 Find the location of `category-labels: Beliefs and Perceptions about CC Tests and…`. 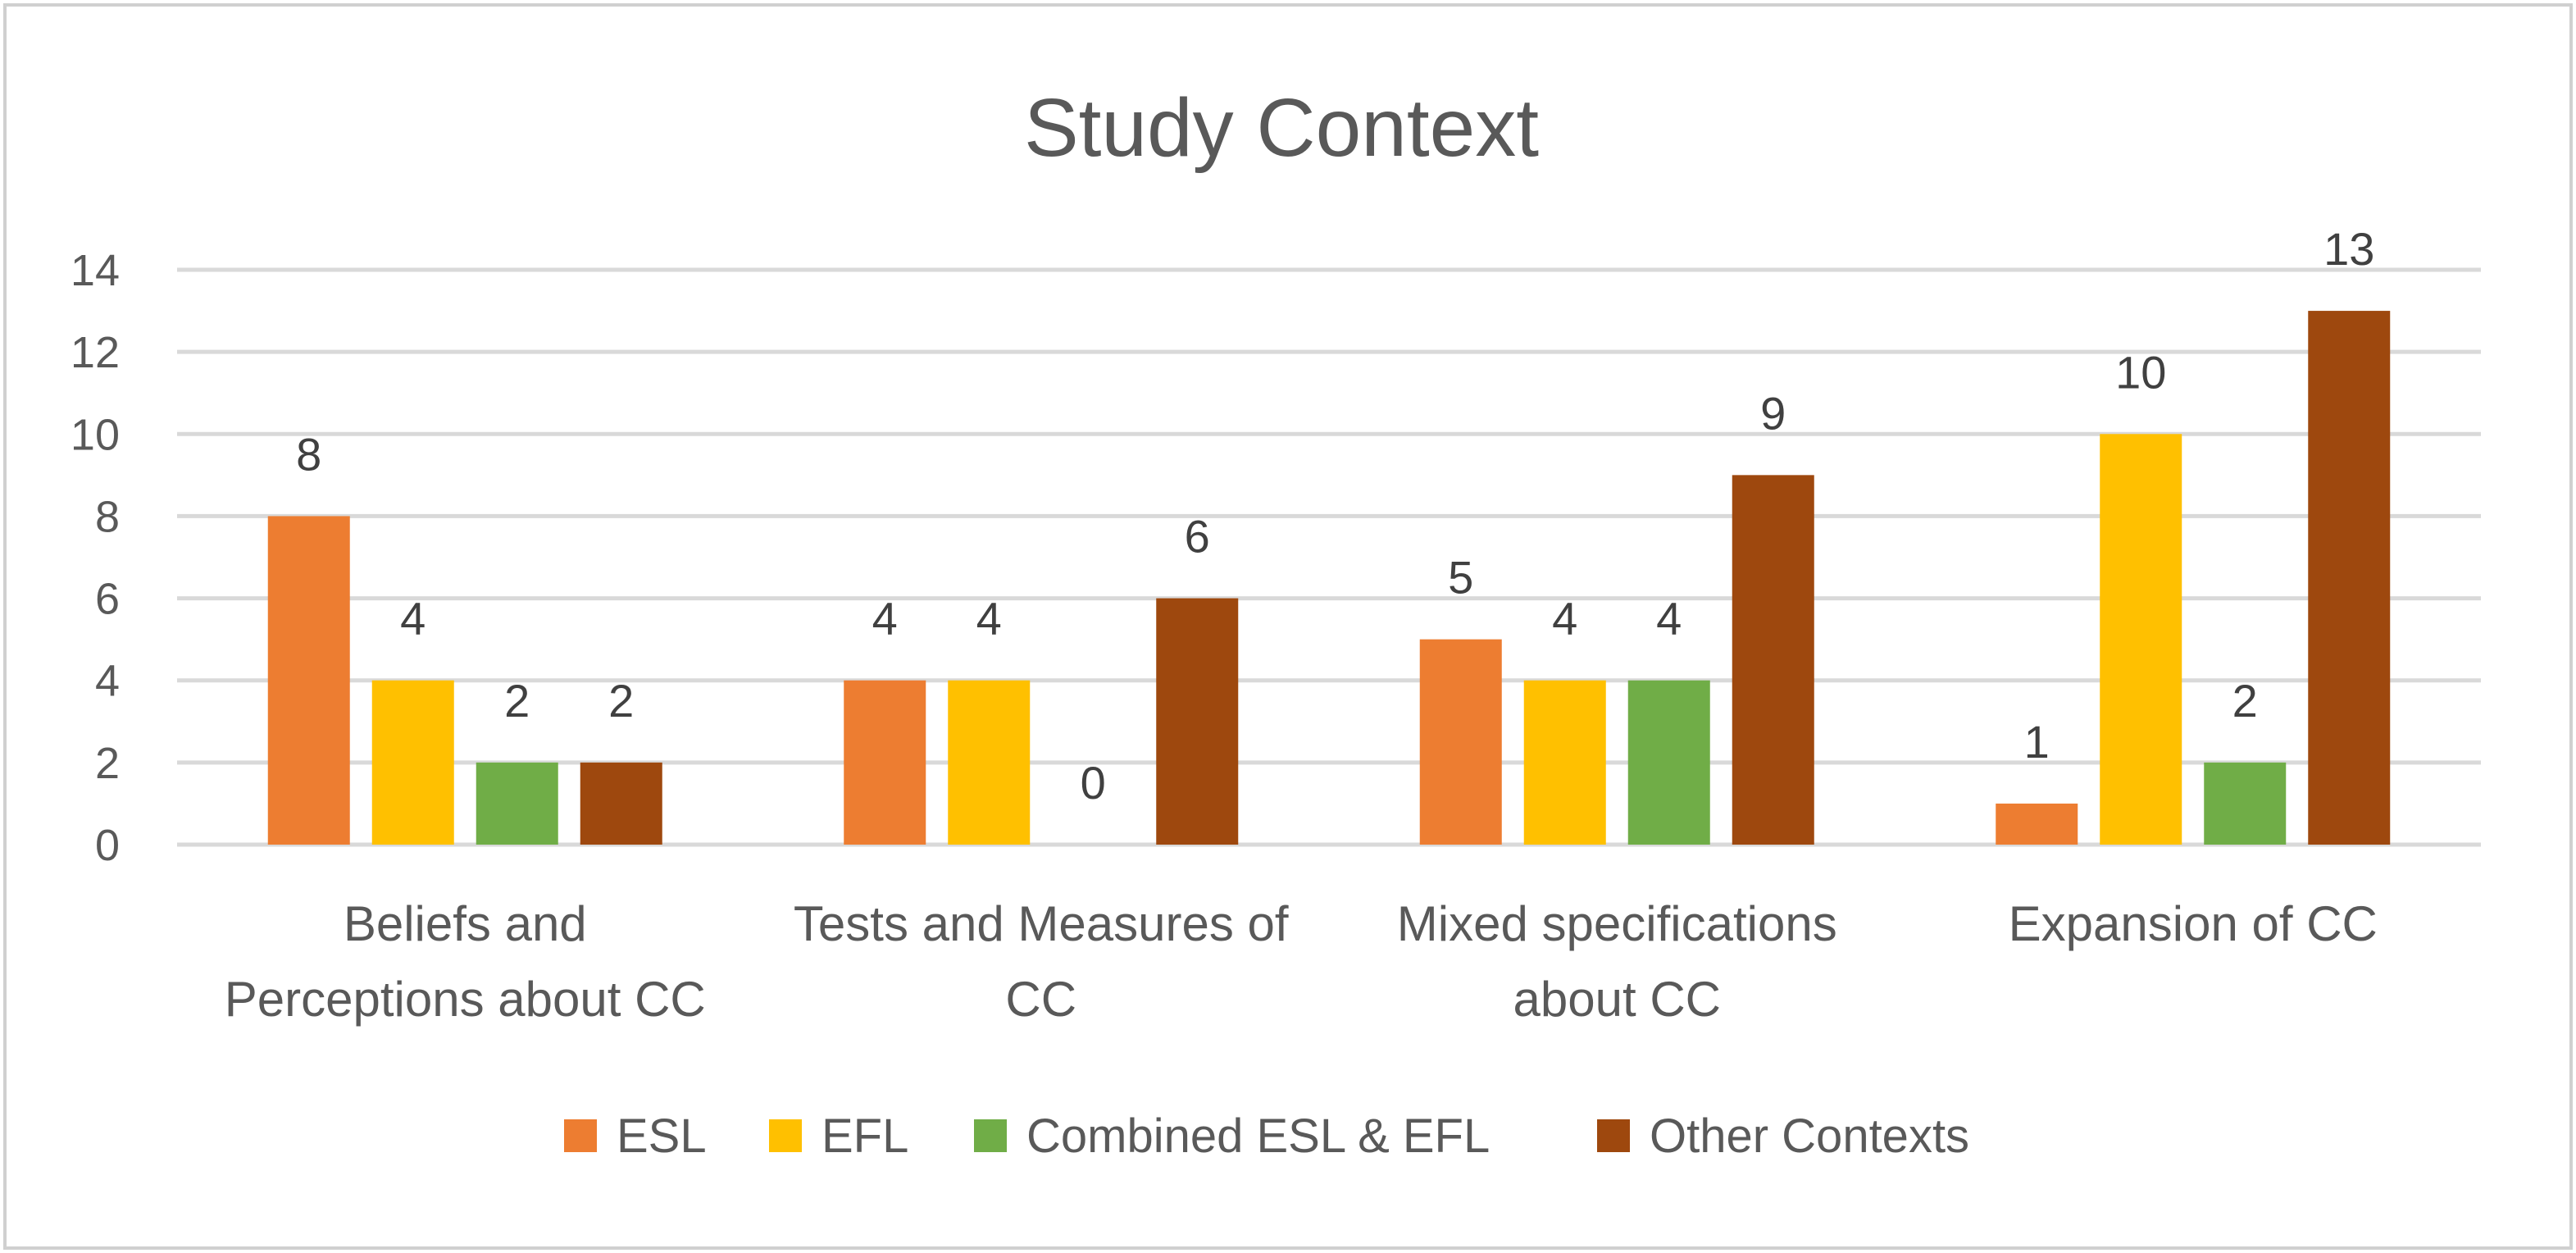

category-labels: Beliefs and Perceptions about CC Tests and… is located at coordinates (1301, 961).